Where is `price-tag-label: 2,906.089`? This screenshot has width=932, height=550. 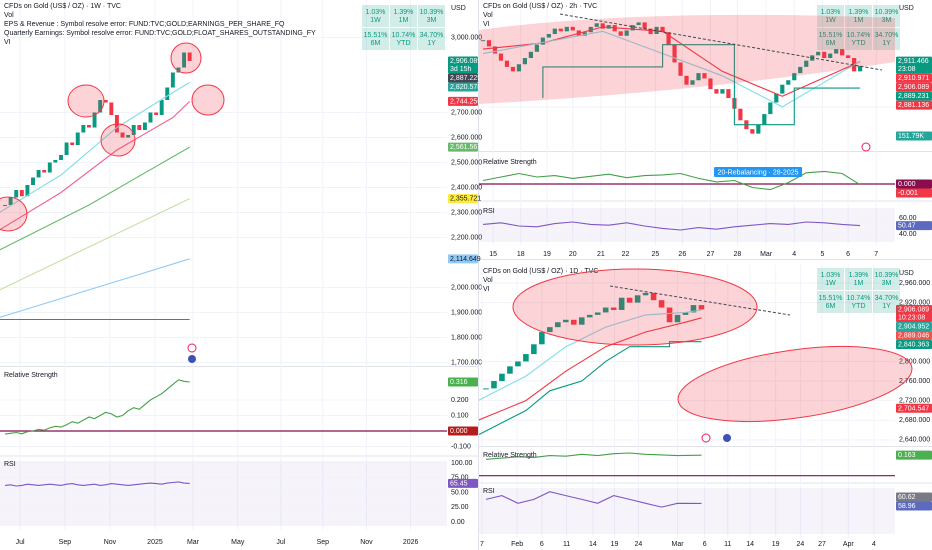 price-tag-label: 2,906.089 is located at coordinates (913, 87).